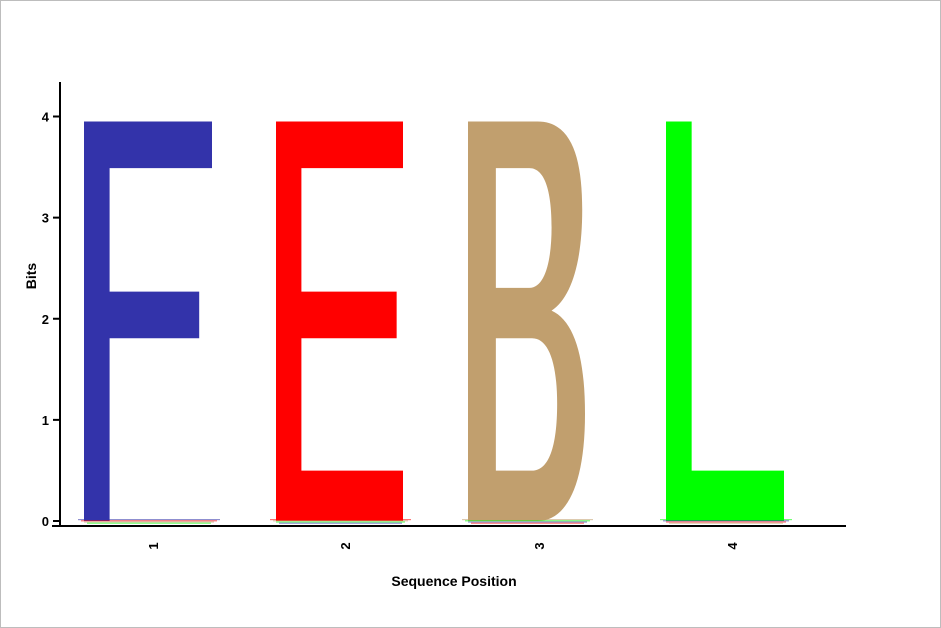  What do you see at coordinates (148, 321) in the screenshot?
I see `logo-letter-f` at bounding box center [148, 321].